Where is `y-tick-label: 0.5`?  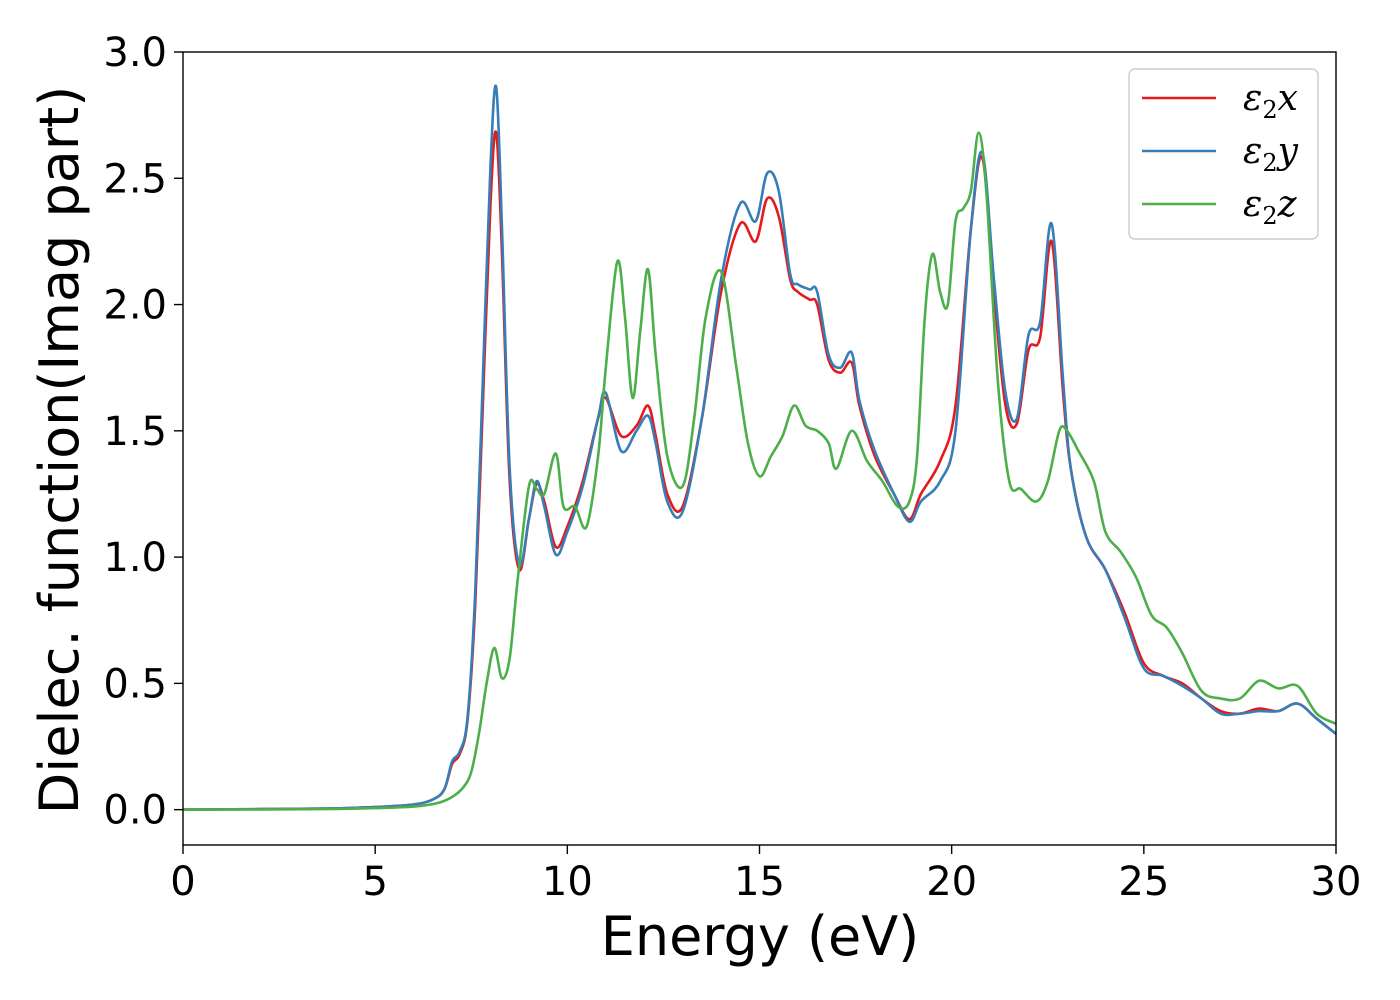
y-tick-label: 0.5 is located at coordinates (135, 684).